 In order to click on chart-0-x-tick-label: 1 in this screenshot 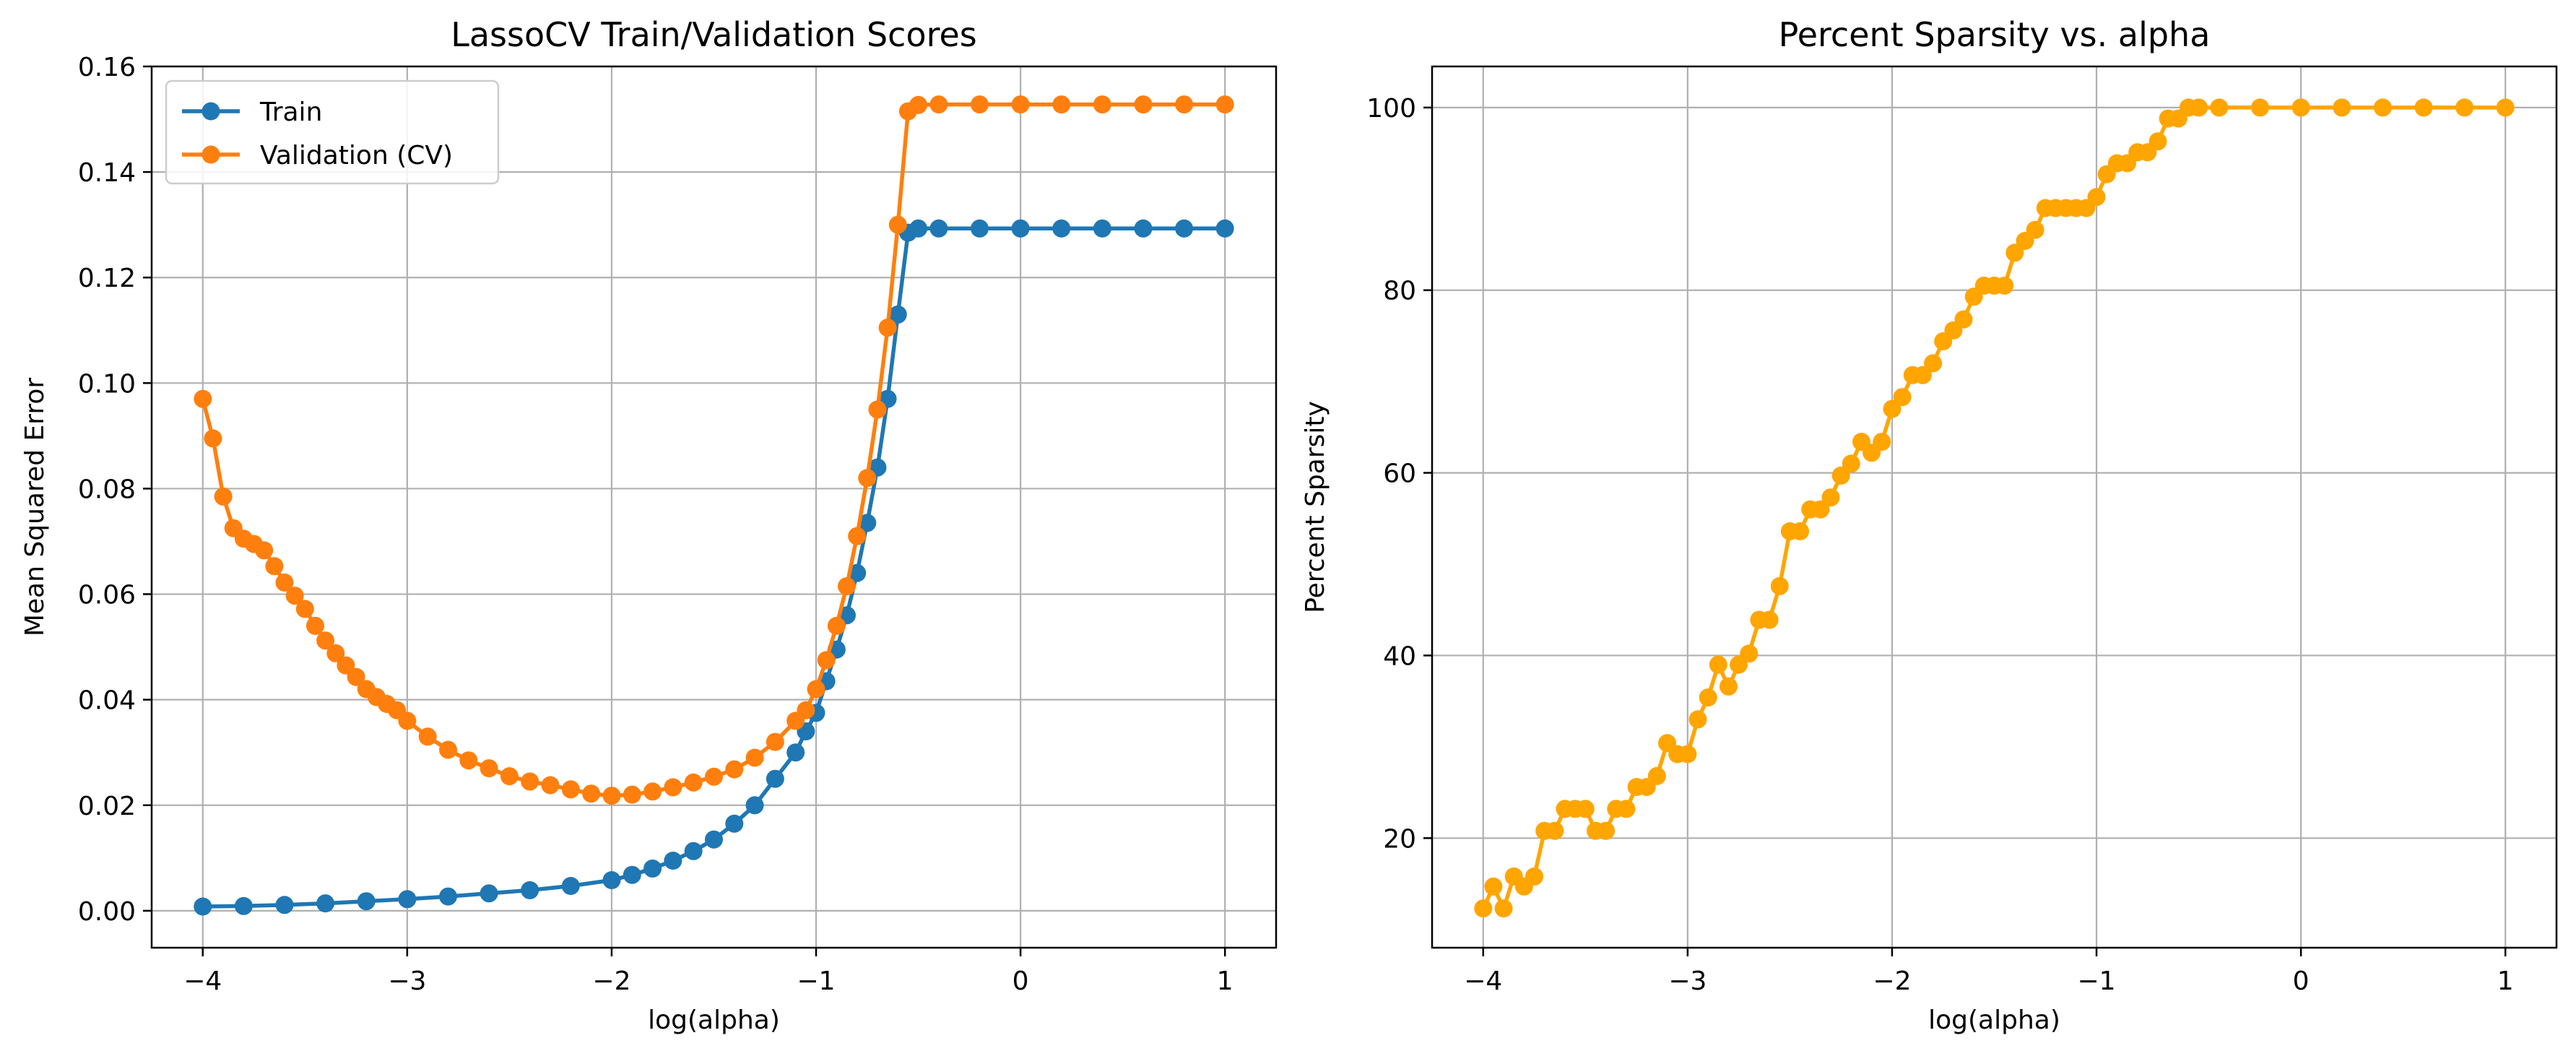, I will do `click(1225, 981)`.